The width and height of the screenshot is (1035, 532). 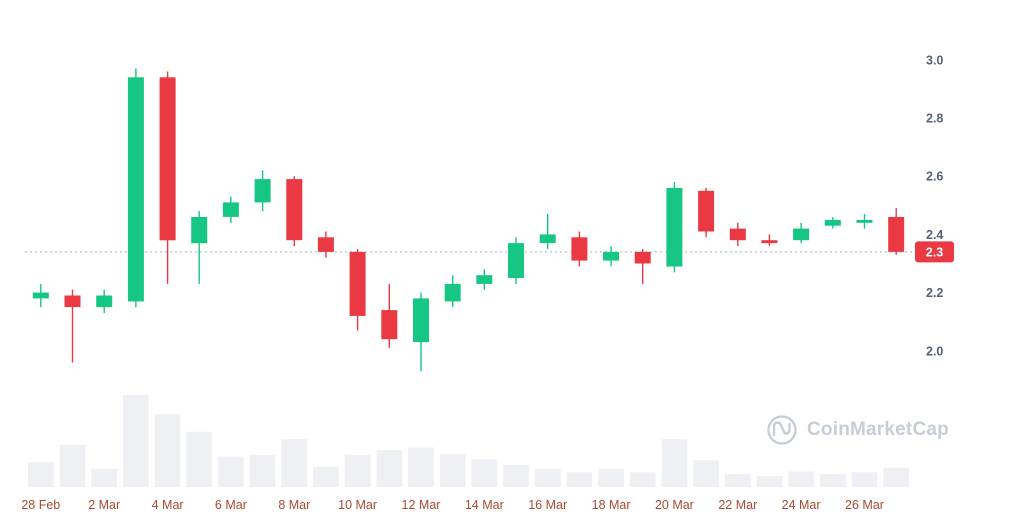 What do you see at coordinates (934, 351) in the screenshot?
I see `y-axis-label: 2.0` at bounding box center [934, 351].